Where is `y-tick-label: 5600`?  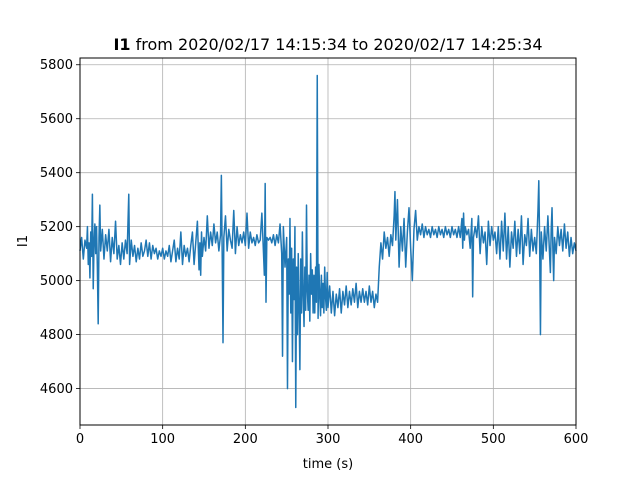 y-tick-label: 5600 is located at coordinates (56, 119).